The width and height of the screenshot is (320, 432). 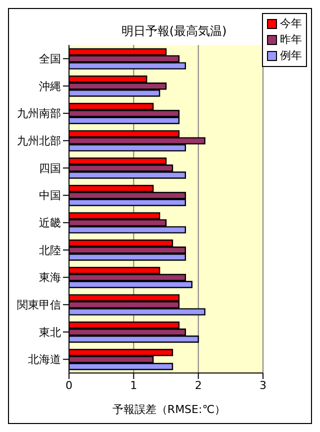 I want to click on y-tick-label: 北陸, so click(x=50, y=250).